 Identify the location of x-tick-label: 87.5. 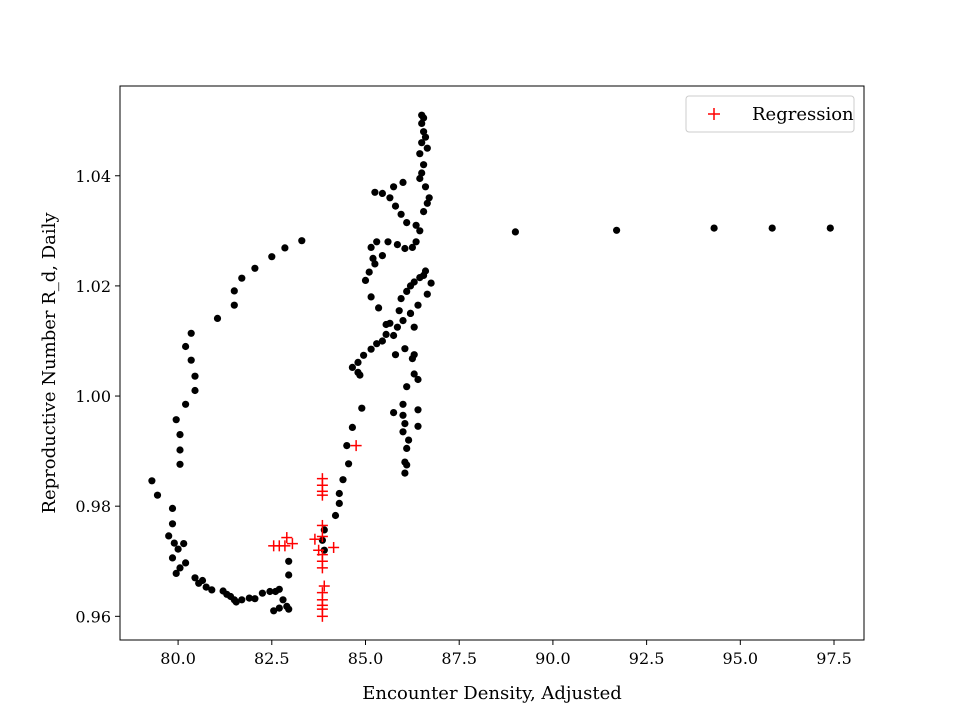
(459, 658).